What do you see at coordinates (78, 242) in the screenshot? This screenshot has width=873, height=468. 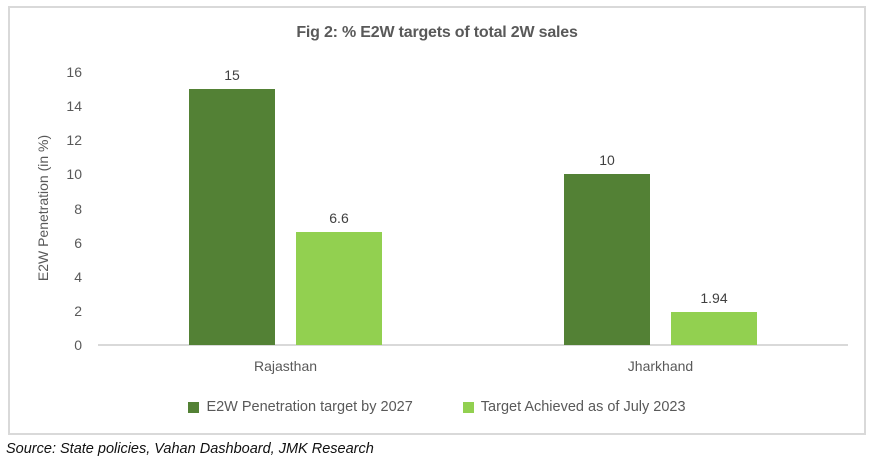 I see `y-tick-label: 6` at bounding box center [78, 242].